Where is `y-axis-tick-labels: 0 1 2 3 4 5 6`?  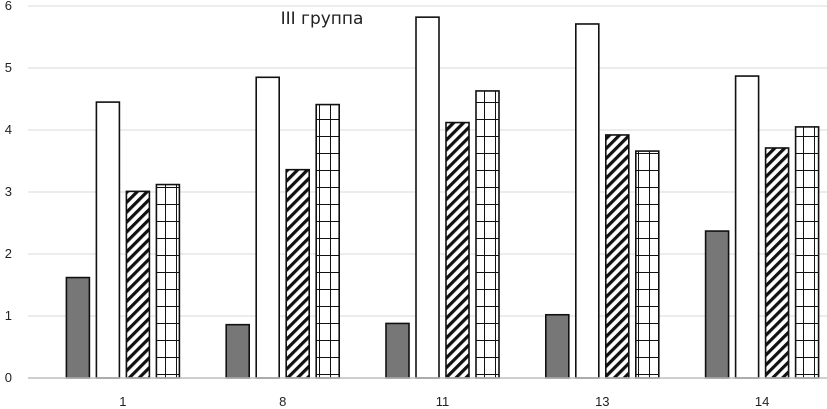
y-axis-tick-labels: 0 1 2 3 4 5 6 is located at coordinates (8, 192).